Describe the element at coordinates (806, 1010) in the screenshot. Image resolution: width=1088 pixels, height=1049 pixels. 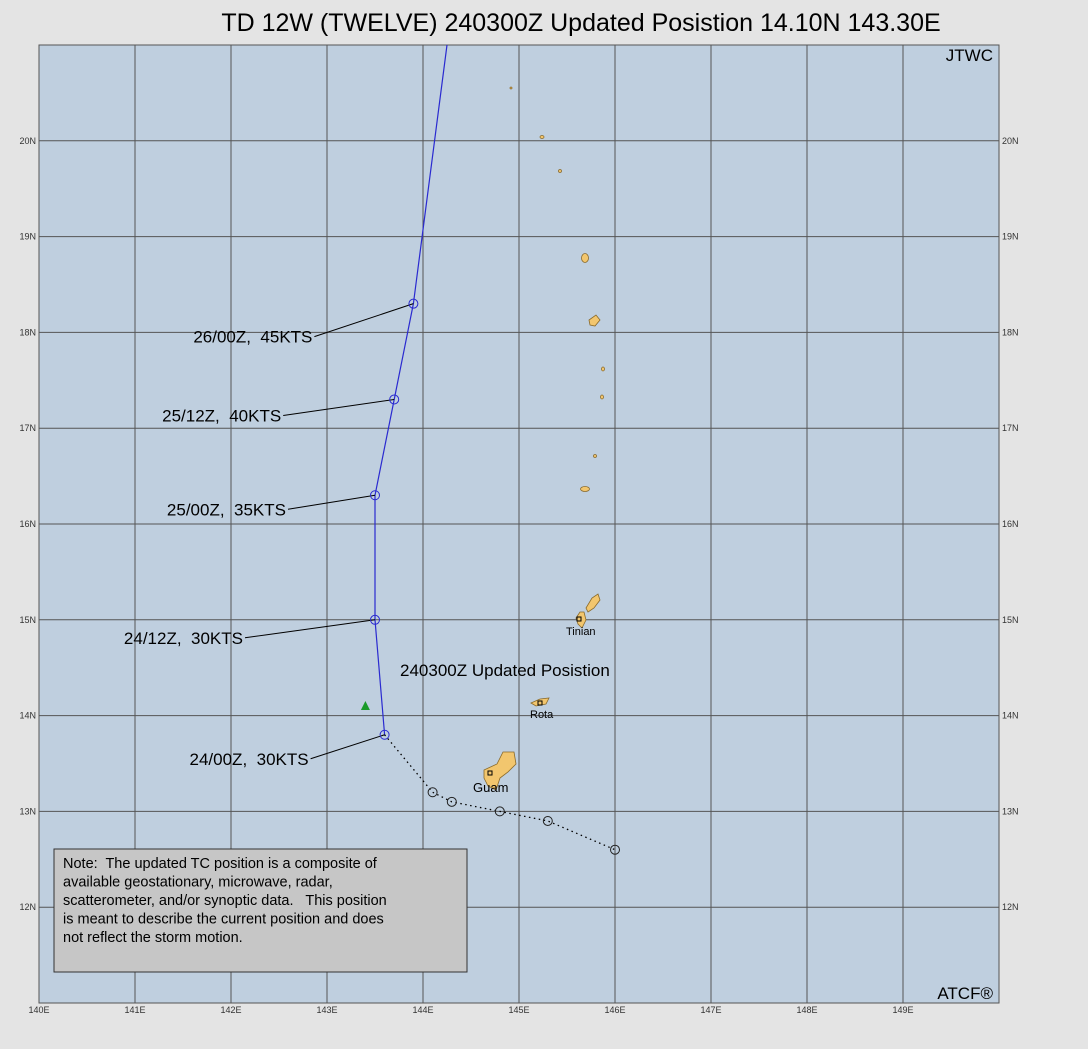
I see `lon-tick-label: 148E` at that location.